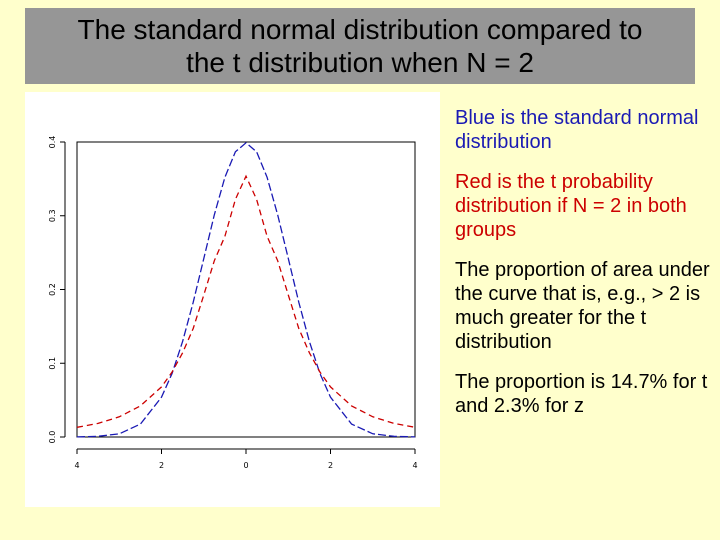 The height and width of the screenshot is (540, 720). What do you see at coordinates (52, 289) in the screenshot?
I see `y-tick-label: 0.2` at bounding box center [52, 289].